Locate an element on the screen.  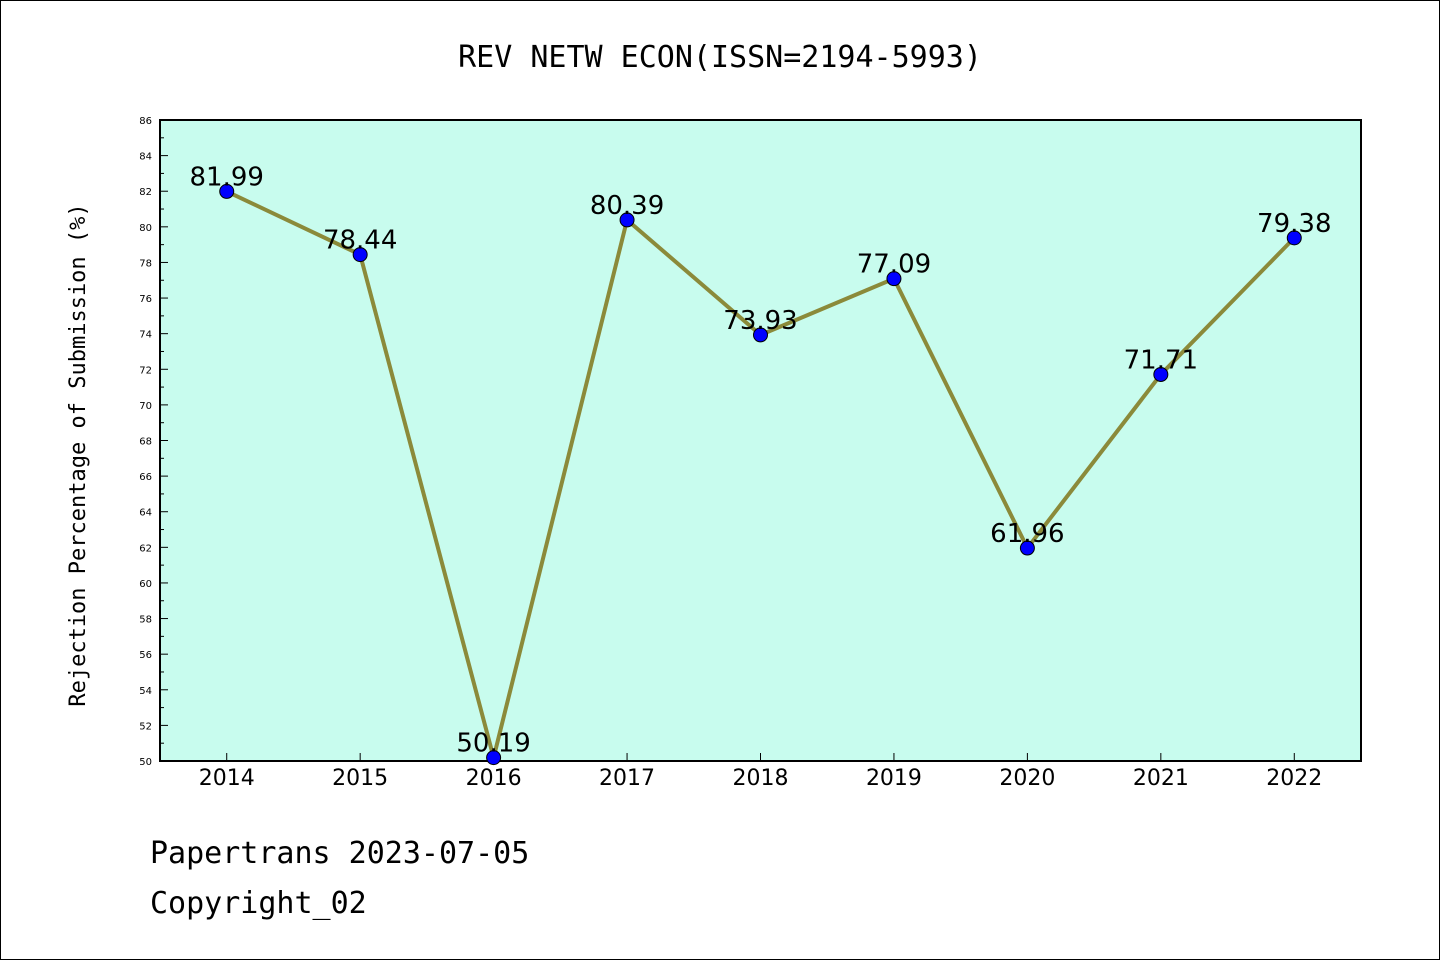
y-tick-label: 60 is located at coordinates (145, 584).